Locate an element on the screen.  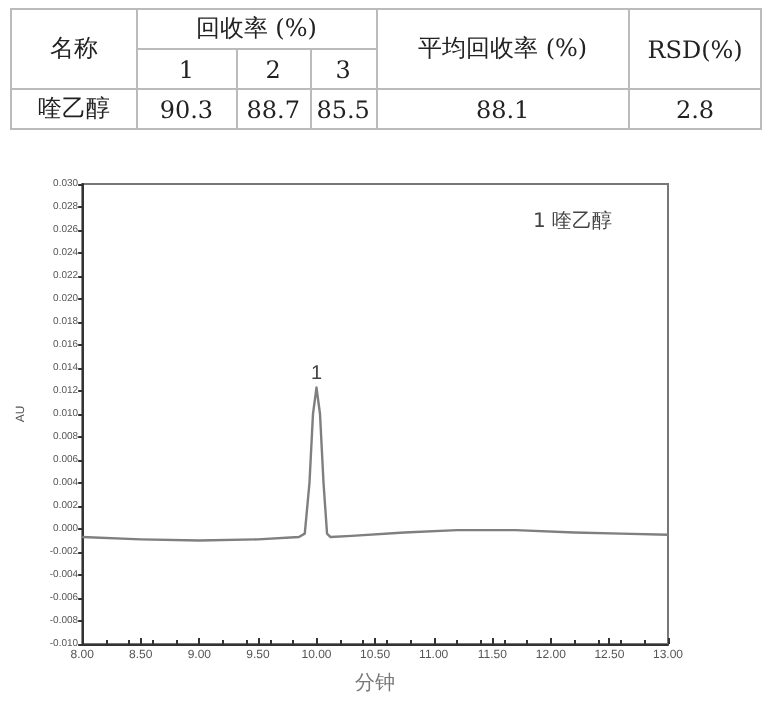
text: 2 is located at coordinates (273, 69).